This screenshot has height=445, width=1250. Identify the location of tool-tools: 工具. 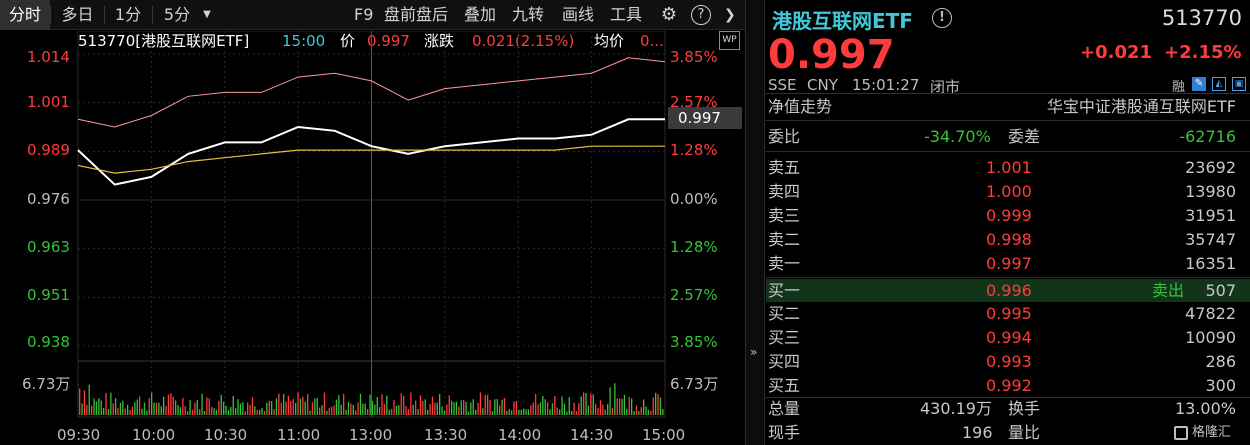
(626, 14).